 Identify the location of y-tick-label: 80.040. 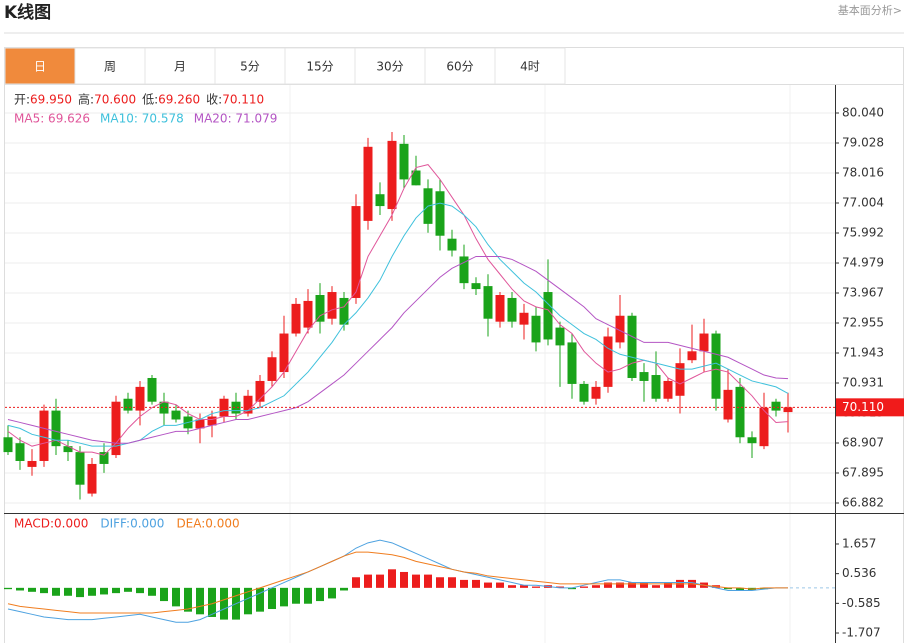
(863, 113).